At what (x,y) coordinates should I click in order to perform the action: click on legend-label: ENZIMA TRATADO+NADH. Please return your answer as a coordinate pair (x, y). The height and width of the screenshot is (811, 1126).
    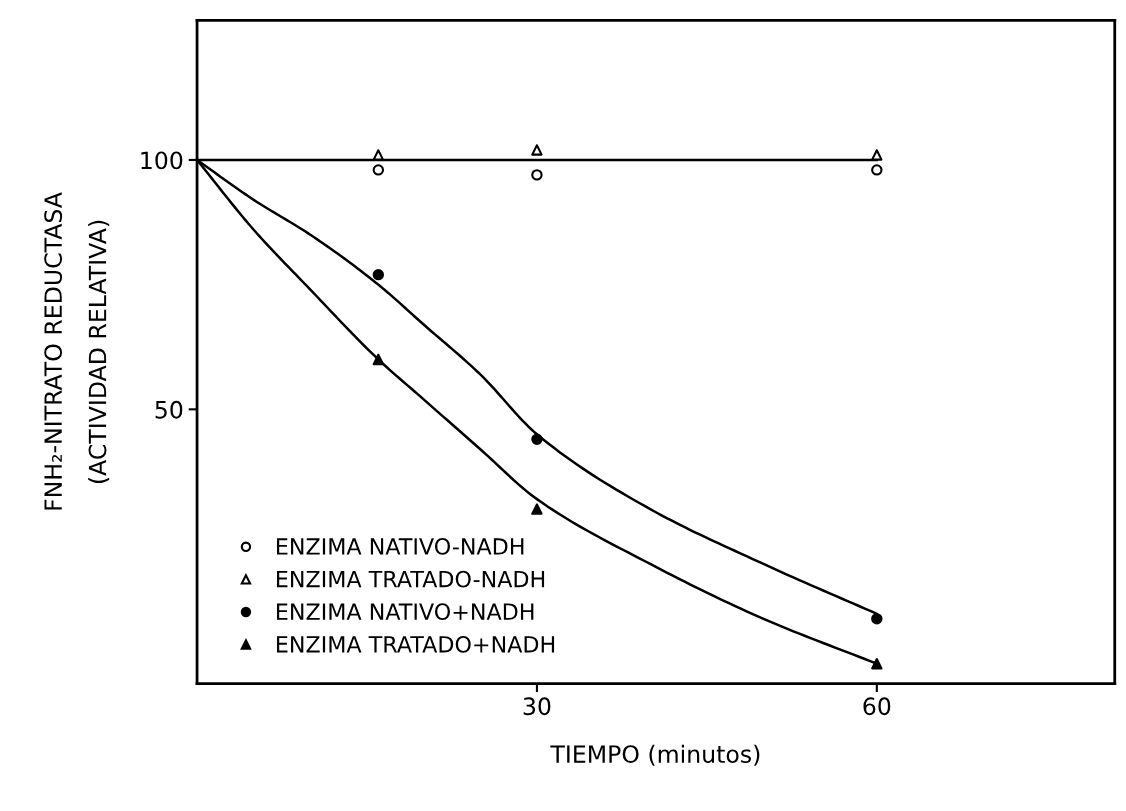
    Looking at the image, I should click on (416, 644).